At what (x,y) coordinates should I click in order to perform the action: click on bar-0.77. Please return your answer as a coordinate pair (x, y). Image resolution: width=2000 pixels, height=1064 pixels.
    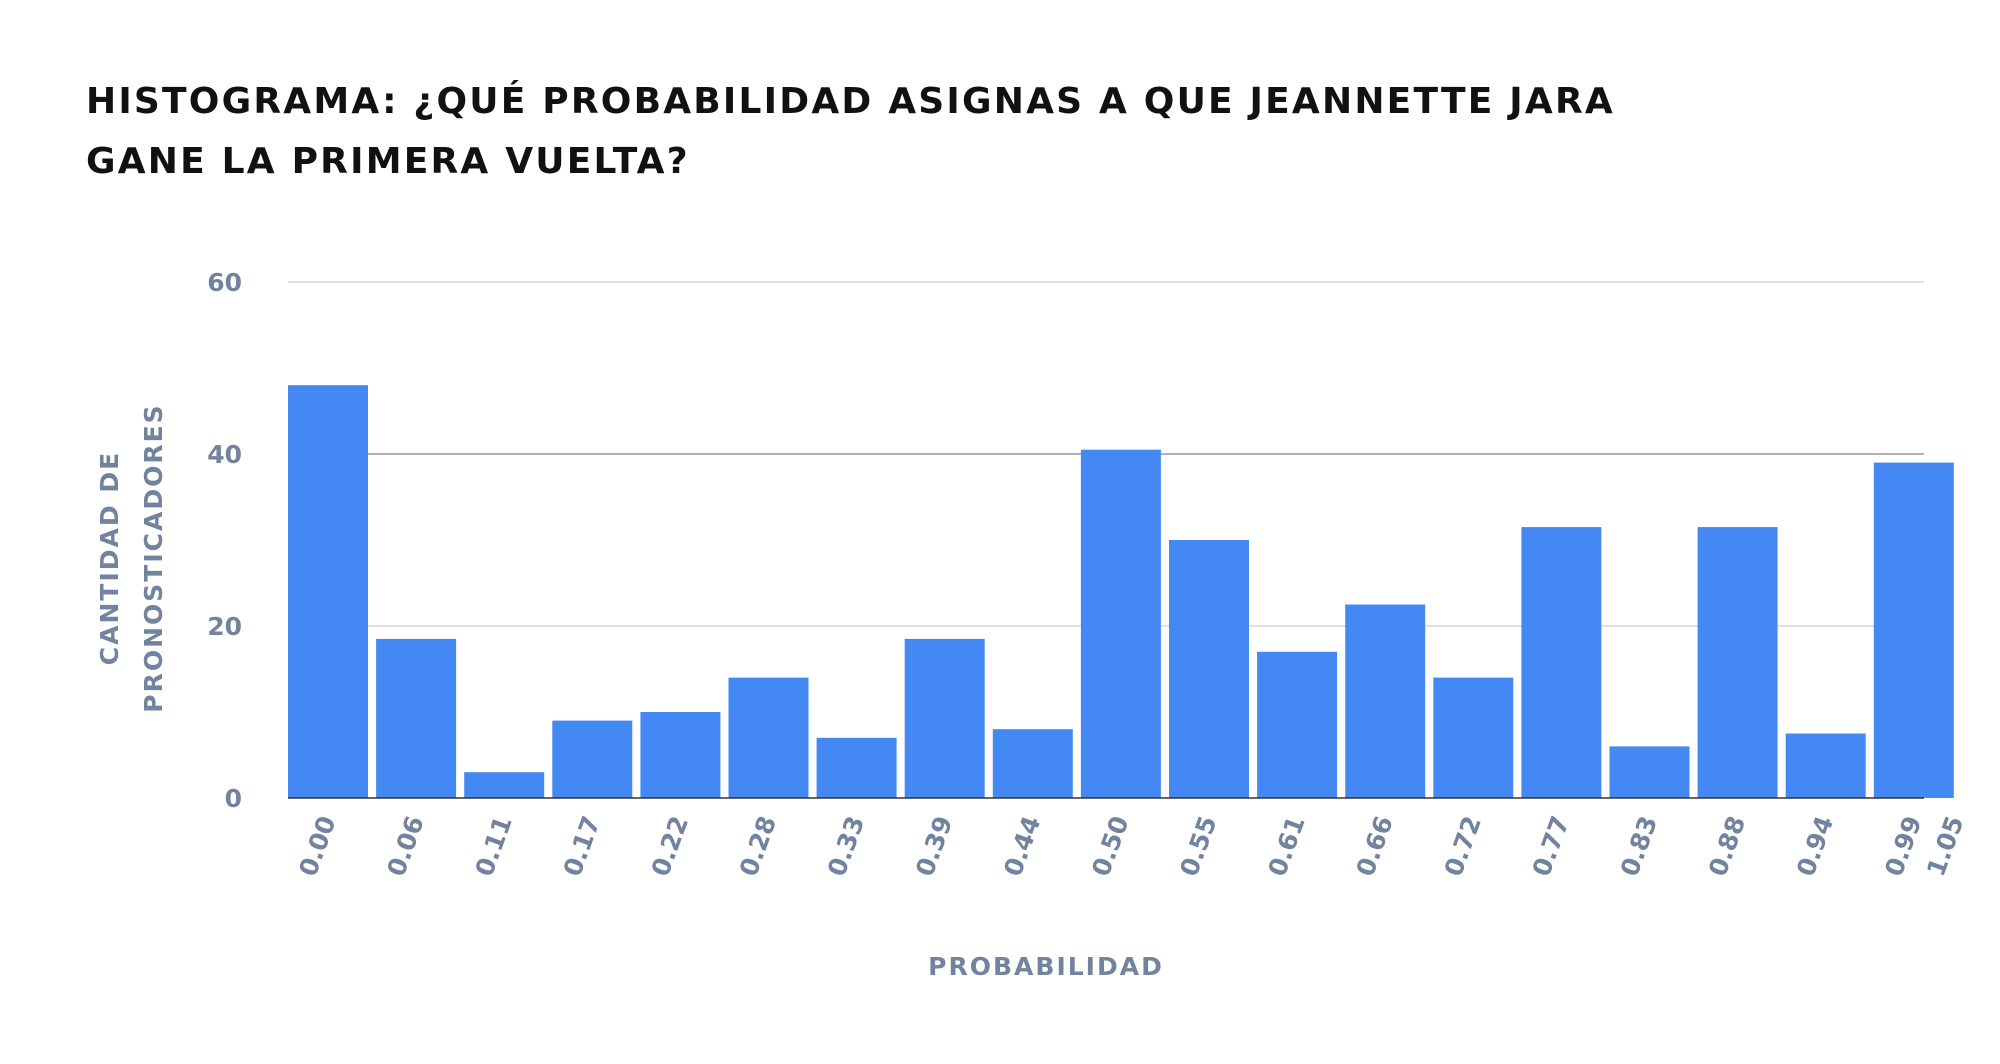
    Looking at the image, I should click on (1561, 662).